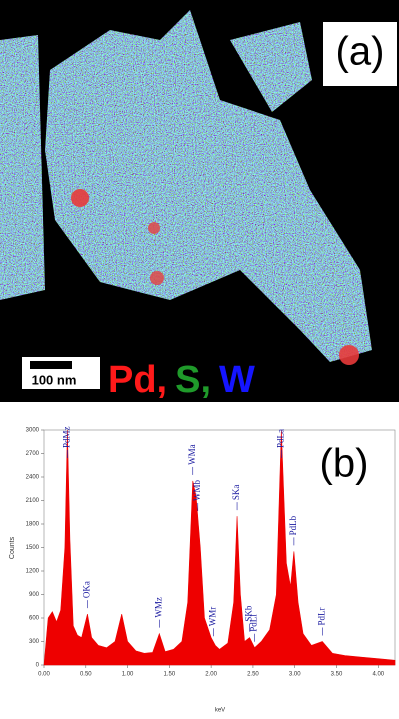 Image resolution: width=399 pixels, height=719 pixels. Describe the element at coordinates (34, 642) in the screenshot. I see `y-tick-label: 300` at that location.